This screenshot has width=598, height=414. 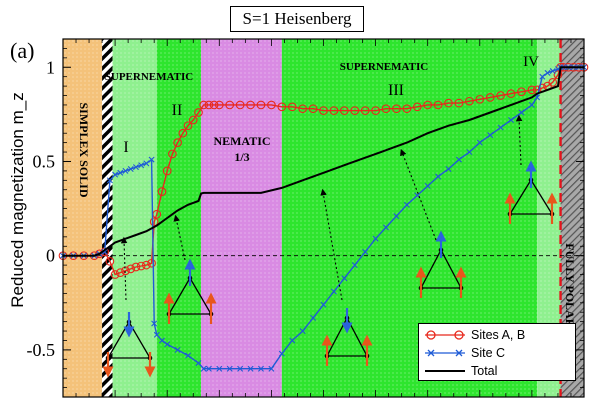 What do you see at coordinates (384, 67) in the screenshot?
I see `phase-label-supernematic-right: SUPERNEMATIC` at bounding box center [384, 67].